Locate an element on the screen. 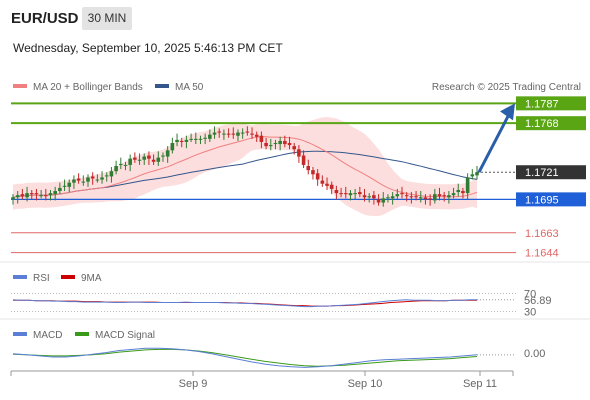  resistance-label-1: 1.1787 is located at coordinates (542, 104).